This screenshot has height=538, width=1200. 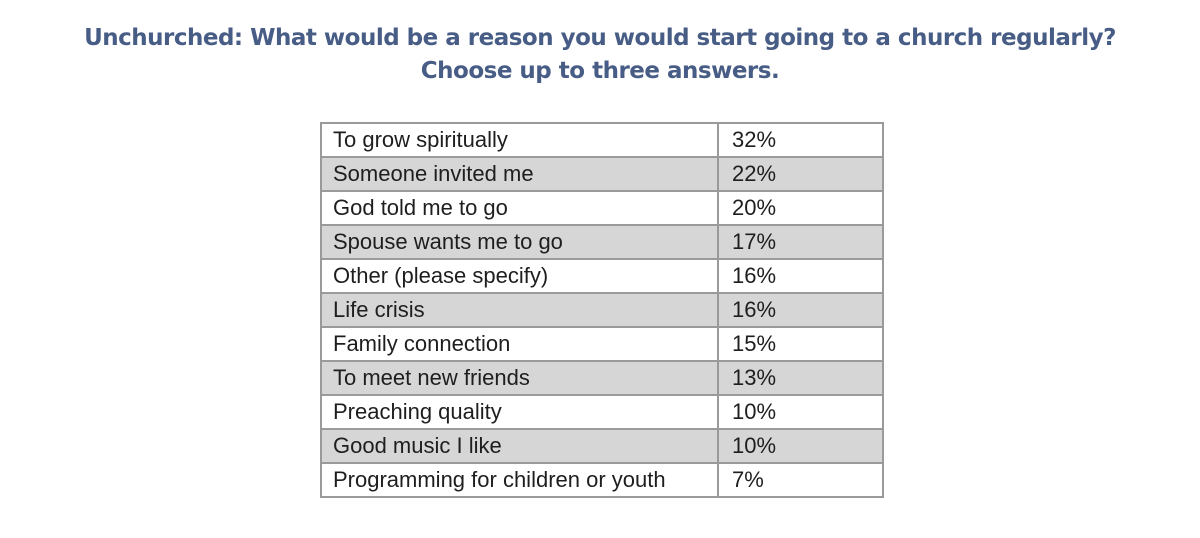 I want to click on percent-cell: 13%, so click(x=800, y=378).